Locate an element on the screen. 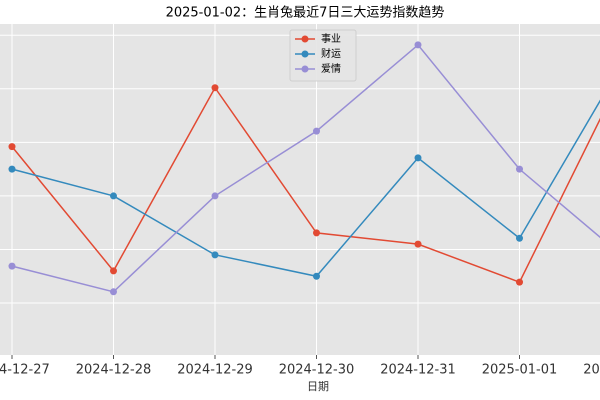 This screenshot has width=600, height=400. legend-label: 事业 is located at coordinates (331, 38).